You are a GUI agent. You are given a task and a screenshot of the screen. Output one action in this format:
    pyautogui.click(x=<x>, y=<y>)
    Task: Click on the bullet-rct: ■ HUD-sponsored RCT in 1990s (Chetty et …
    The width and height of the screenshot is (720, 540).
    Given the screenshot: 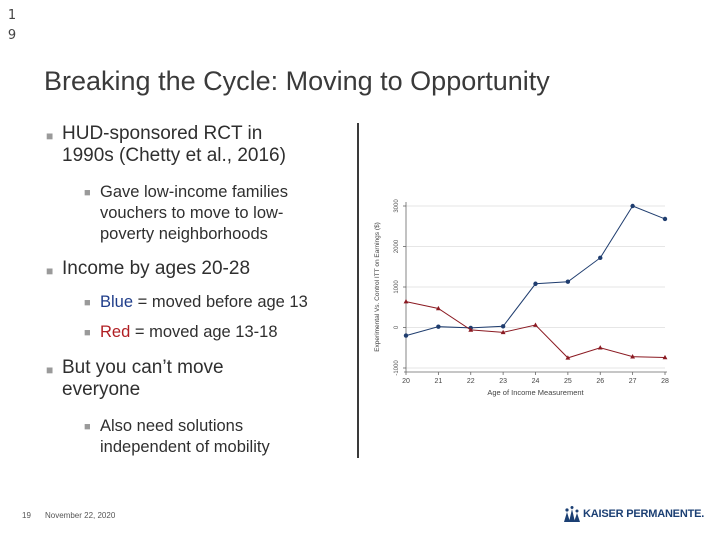 What is the action you would take?
    pyautogui.click(x=166, y=145)
    